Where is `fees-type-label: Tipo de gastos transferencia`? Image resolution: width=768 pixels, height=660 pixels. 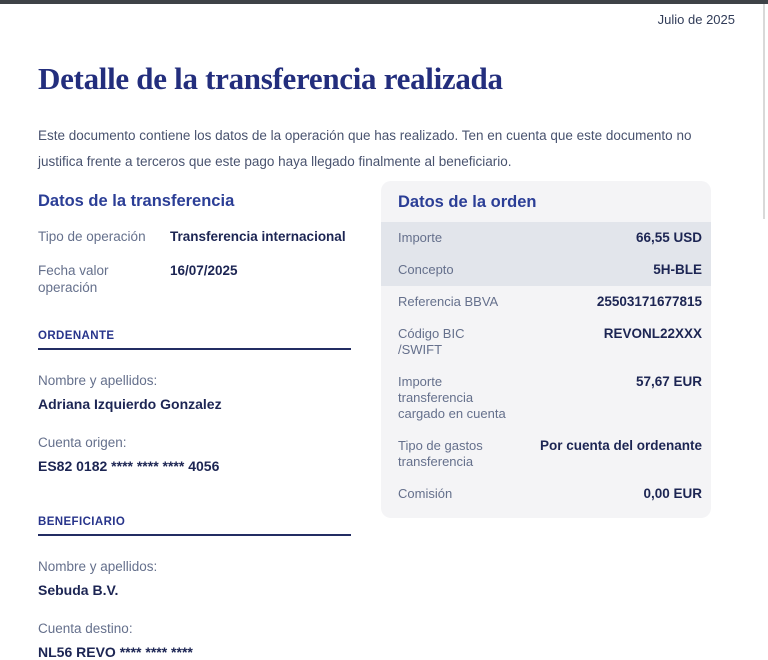 fees-type-label: Tipo de gastos transferencia is located at coordinates (440, 453).